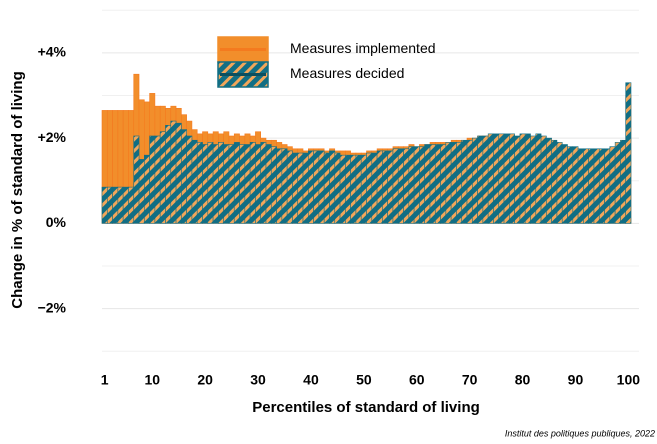 The image size is (657, 444). I want to click on x-tick-label: 100, so click(629, 380).